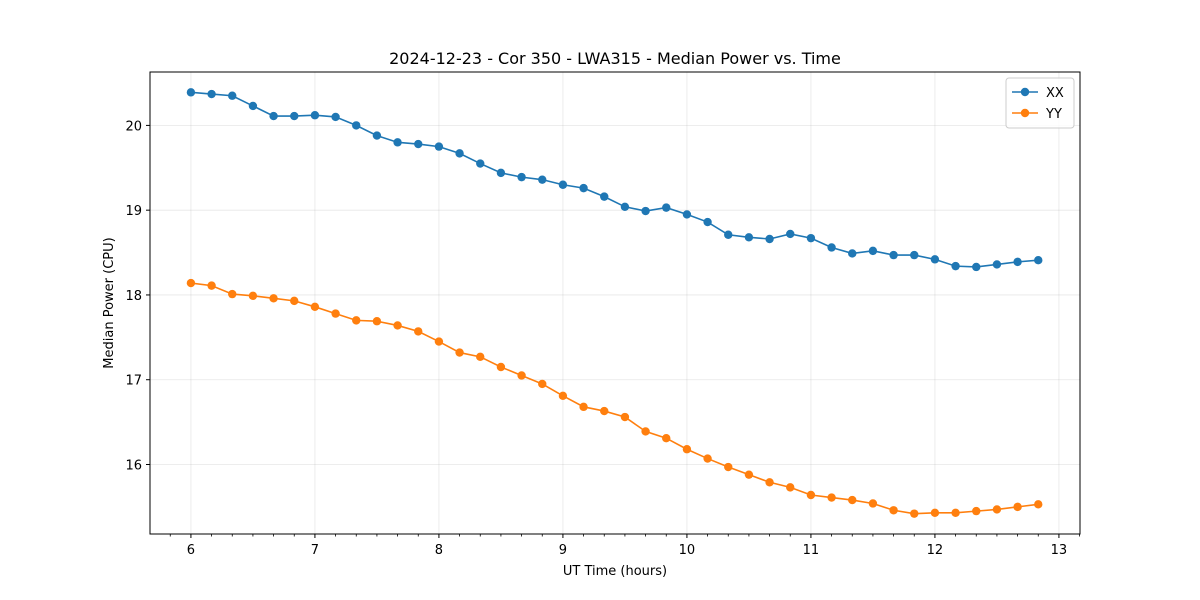 The width and height of the screenshot is (1200, 600). I want to click on y-tick-label: 17, so click(133, 381).